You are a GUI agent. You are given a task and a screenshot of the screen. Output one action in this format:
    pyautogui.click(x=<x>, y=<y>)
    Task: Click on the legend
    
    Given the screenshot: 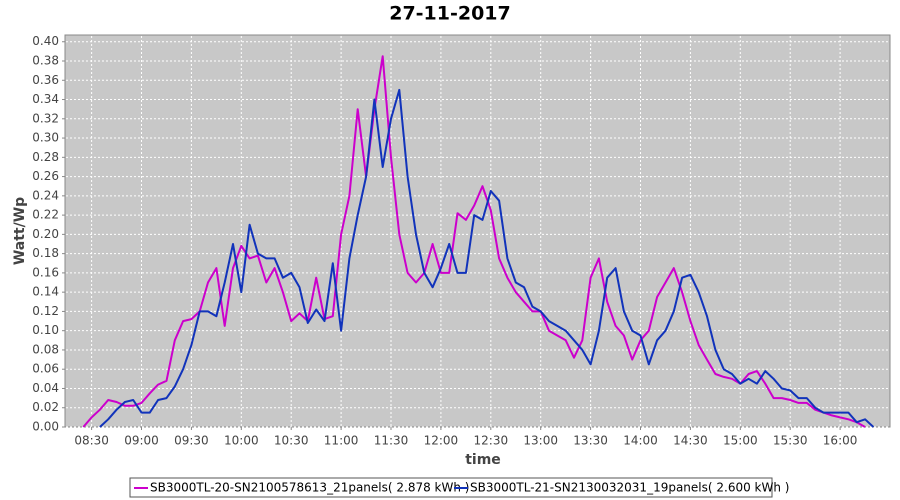 What is the action you would take?
    pyautogui.click(x=451, y=487)
    